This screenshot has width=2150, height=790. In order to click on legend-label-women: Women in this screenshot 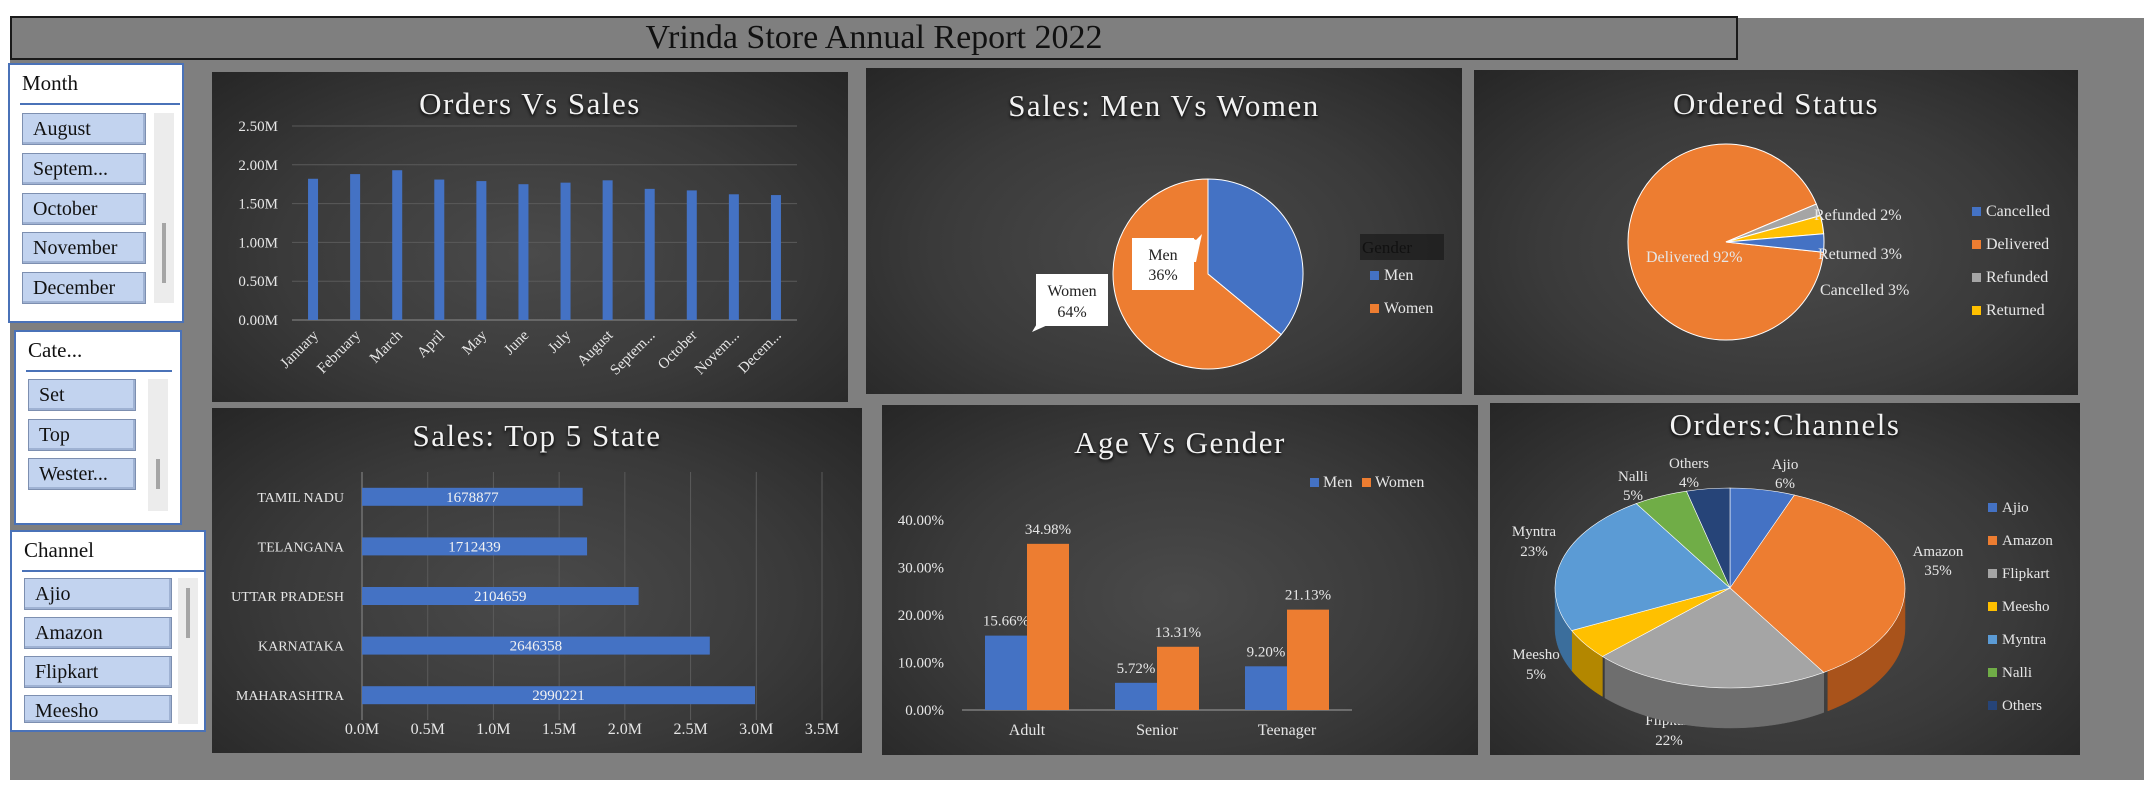, I will do `click(1408, 308)`.